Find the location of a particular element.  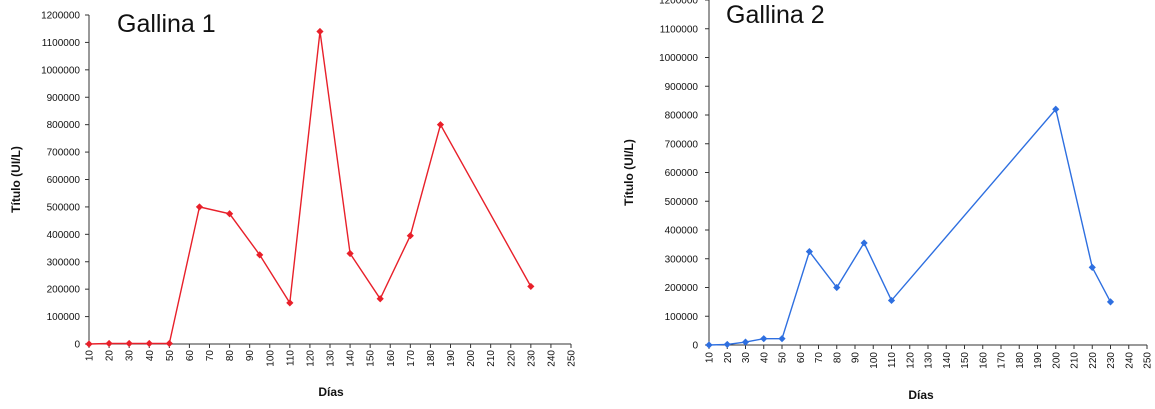

x-tick-label: 70 is located at coordinates (210, 356).